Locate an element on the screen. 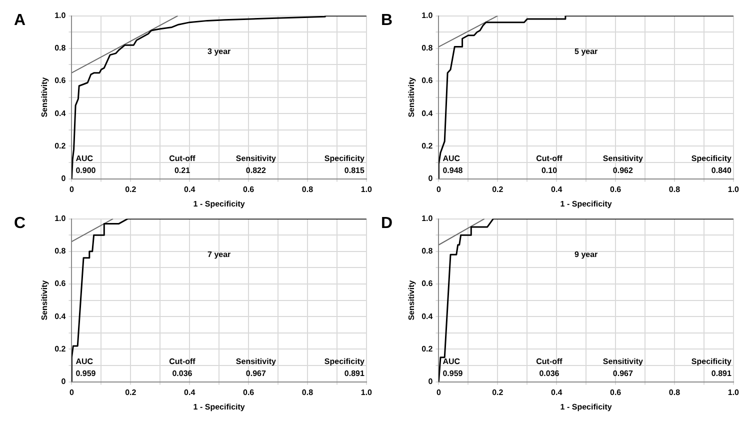 Image resolution: width=750 pixels, height=422 pixels. chart-title: A is located at coordinates (20, 21).